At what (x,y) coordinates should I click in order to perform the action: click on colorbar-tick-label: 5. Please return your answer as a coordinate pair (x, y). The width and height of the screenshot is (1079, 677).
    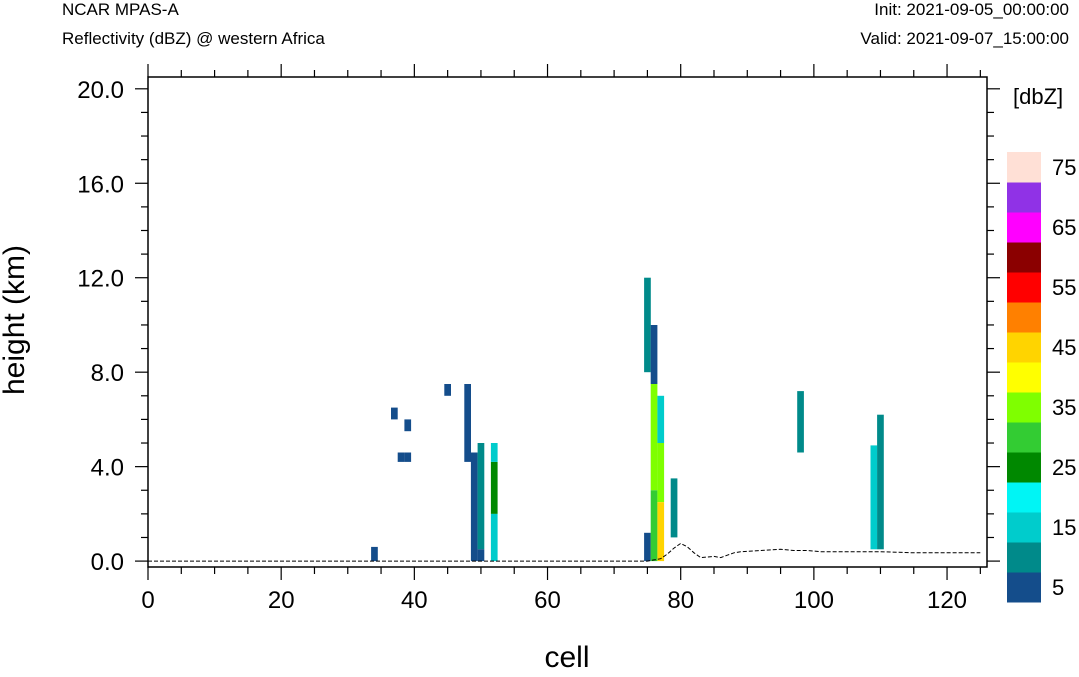
    Looking at the image, I should click on (1058, 587).